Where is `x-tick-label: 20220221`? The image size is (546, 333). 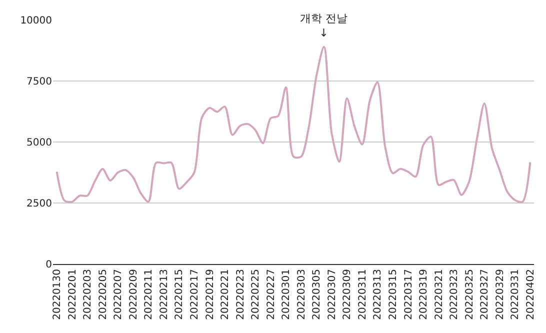
x-tick-label: 20220221 is located at coordinates (226, 294).